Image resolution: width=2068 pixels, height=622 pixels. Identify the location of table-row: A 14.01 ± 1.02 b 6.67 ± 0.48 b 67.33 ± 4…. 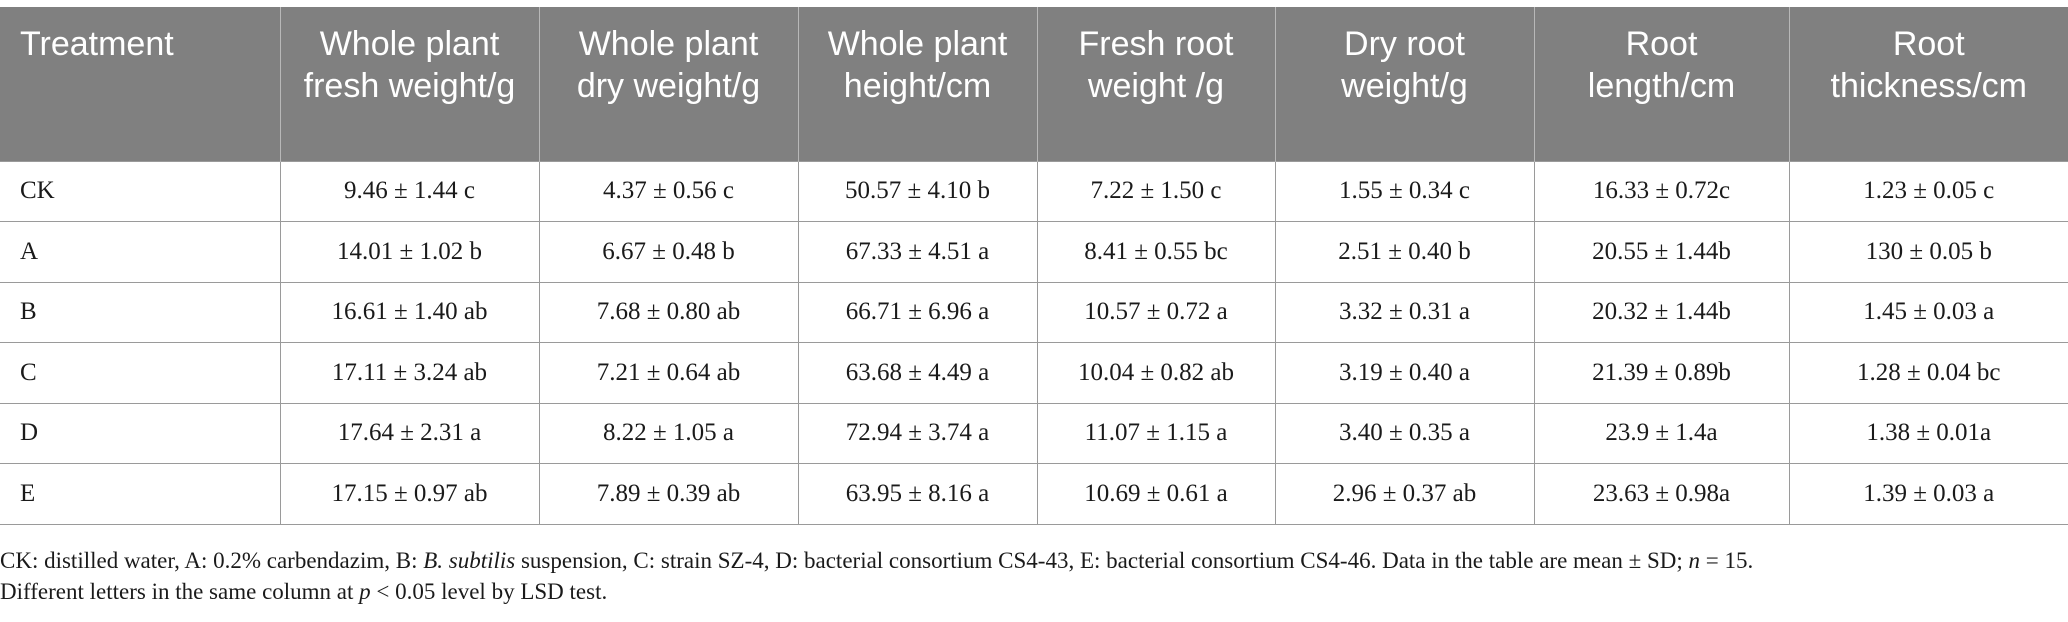
(1034, 252).